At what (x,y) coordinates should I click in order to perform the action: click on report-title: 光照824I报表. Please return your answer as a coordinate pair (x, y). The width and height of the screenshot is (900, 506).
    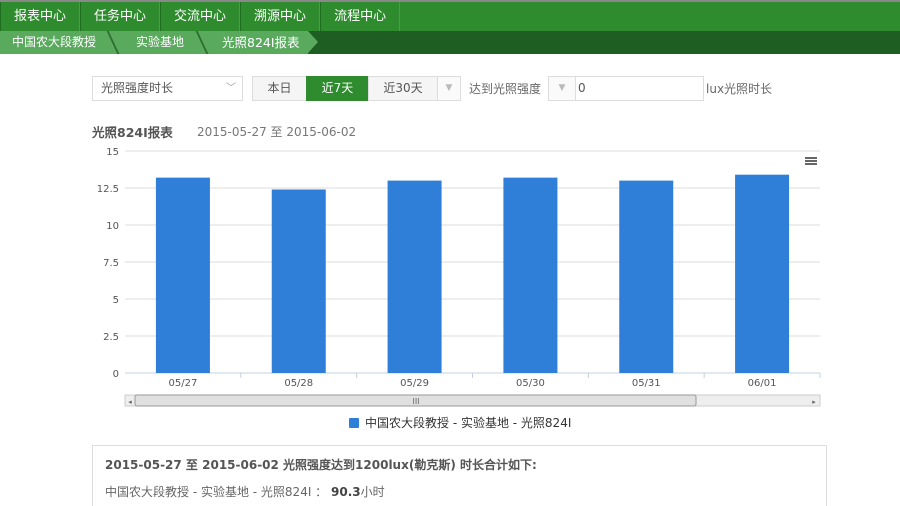
    Looking at the image, I should click on (132, 132).